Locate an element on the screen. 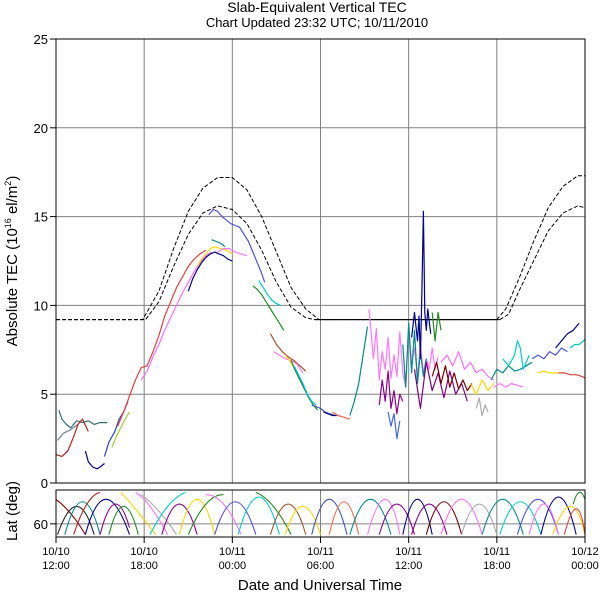 The width and height of the screenshot is (602, 597). chart-subtitle: Chart Updated 23:32 UTC; 10/11/2010 is located at coordinates (317, 22).